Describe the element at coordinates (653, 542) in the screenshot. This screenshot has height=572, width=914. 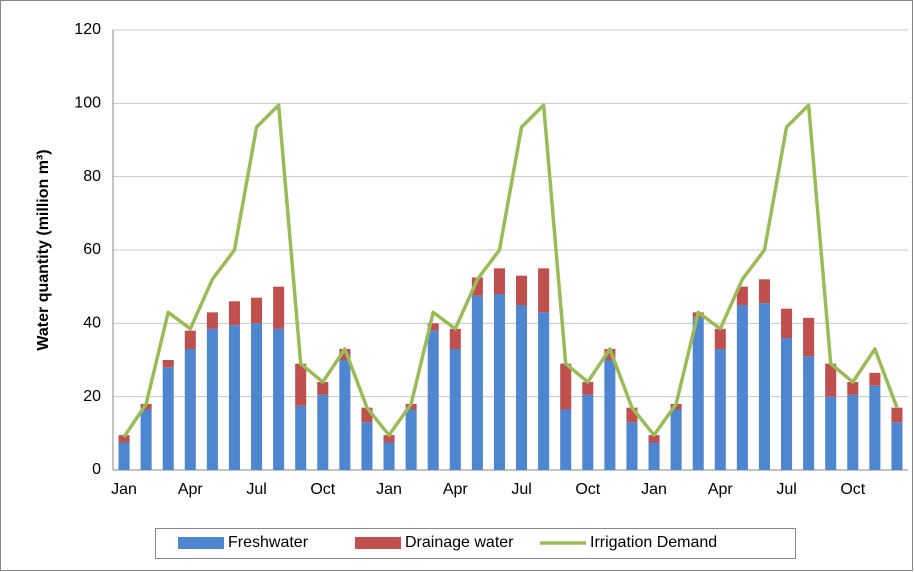
I see `legend-label: Irrigation Demand` at that location.